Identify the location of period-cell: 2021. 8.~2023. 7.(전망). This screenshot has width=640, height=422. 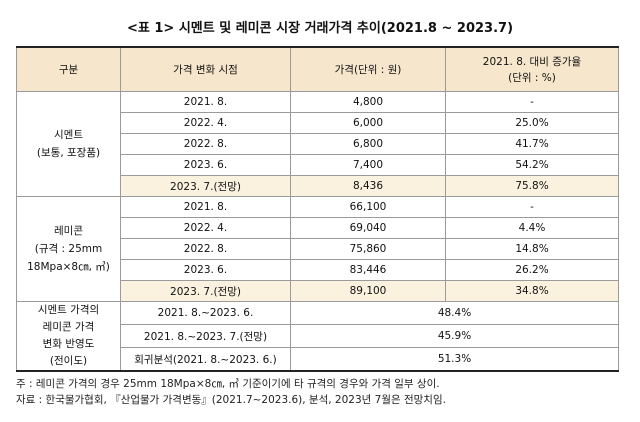
(205, 336).